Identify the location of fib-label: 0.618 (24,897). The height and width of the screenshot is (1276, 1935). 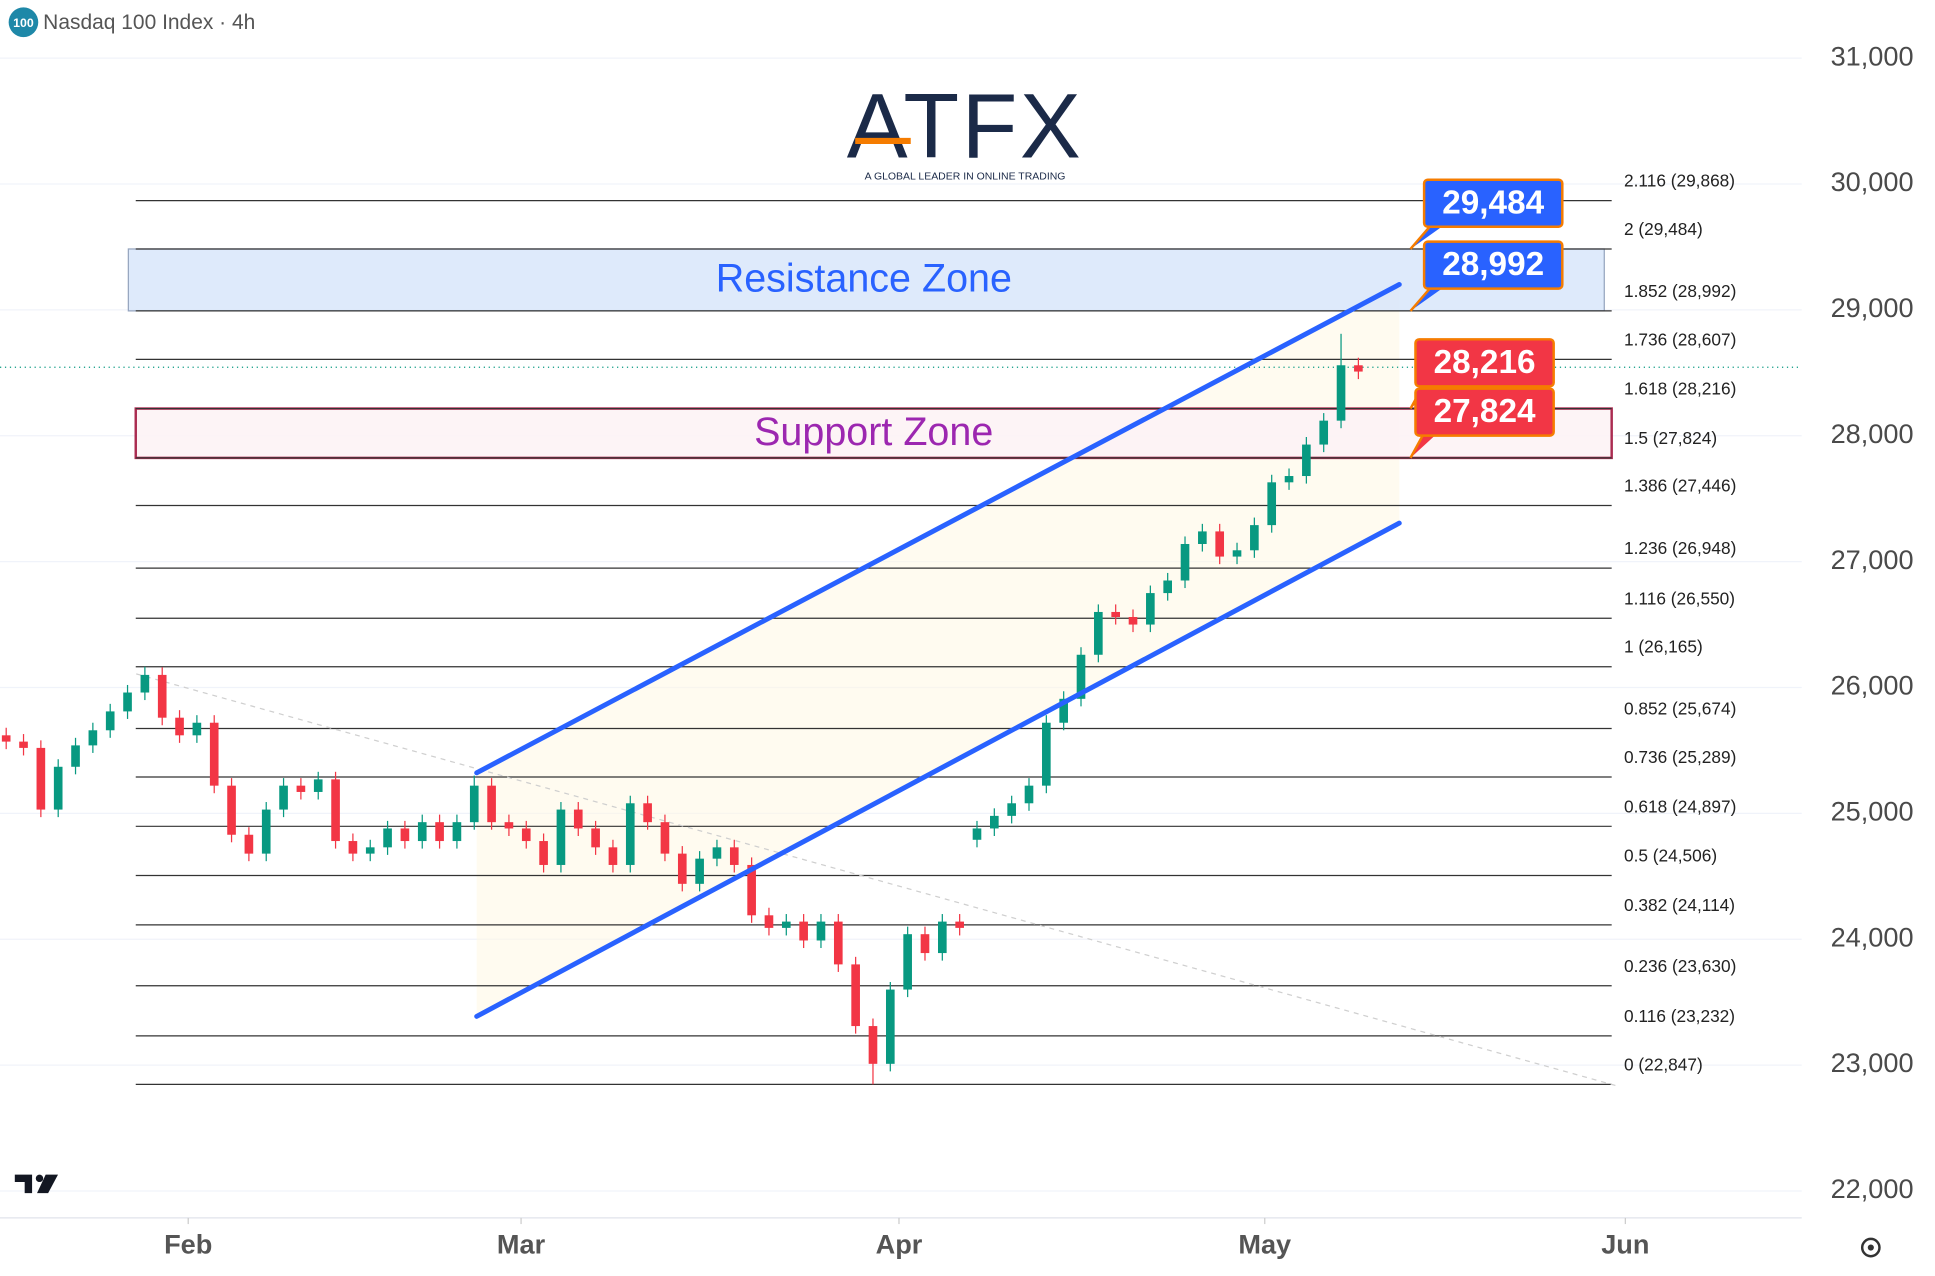
(1680, 806).